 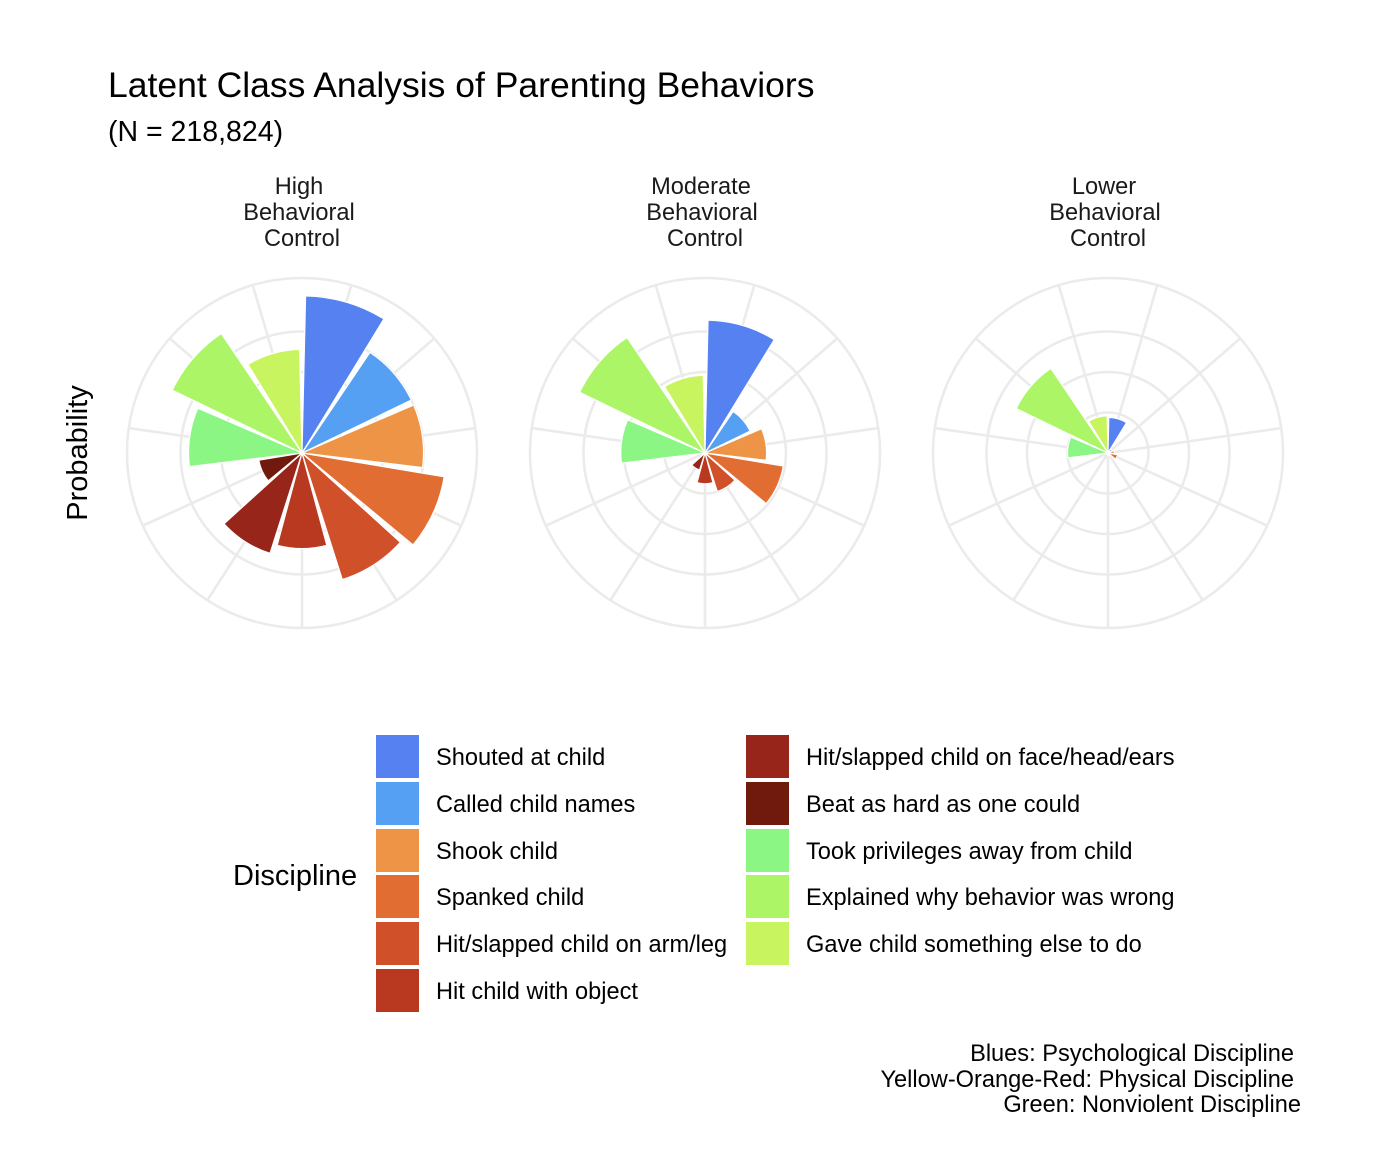 I want to click on legend-item: Explained why behavior was wrong, so click(x=960, y=896).